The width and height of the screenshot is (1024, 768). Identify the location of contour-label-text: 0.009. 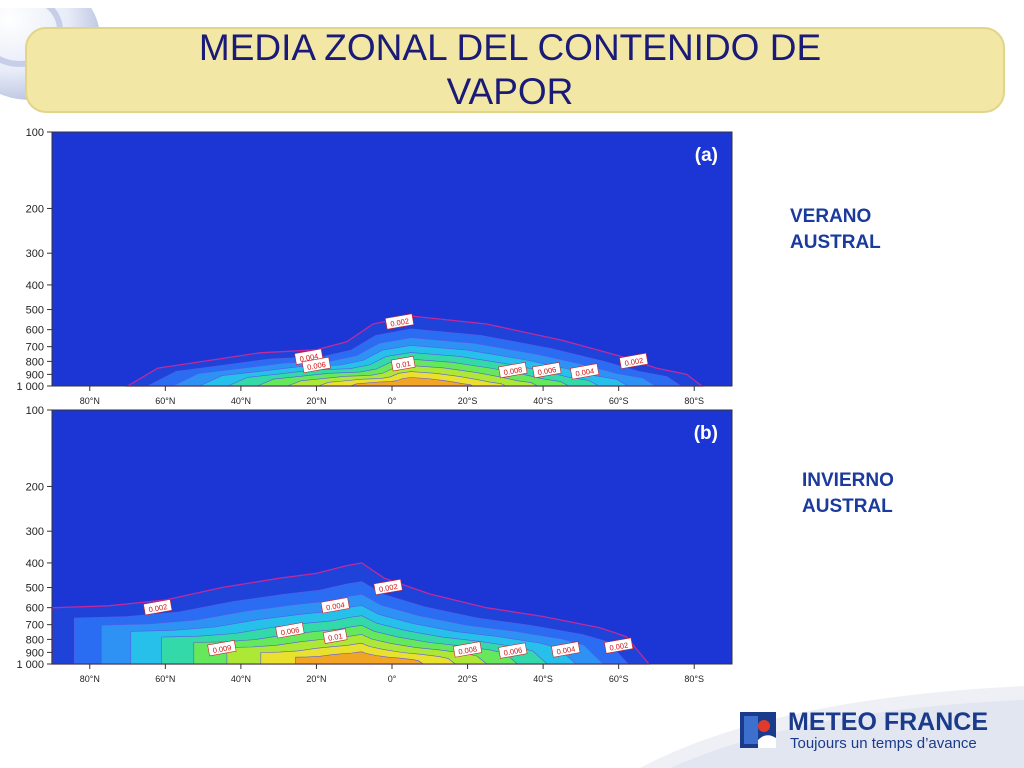
(222, 649).